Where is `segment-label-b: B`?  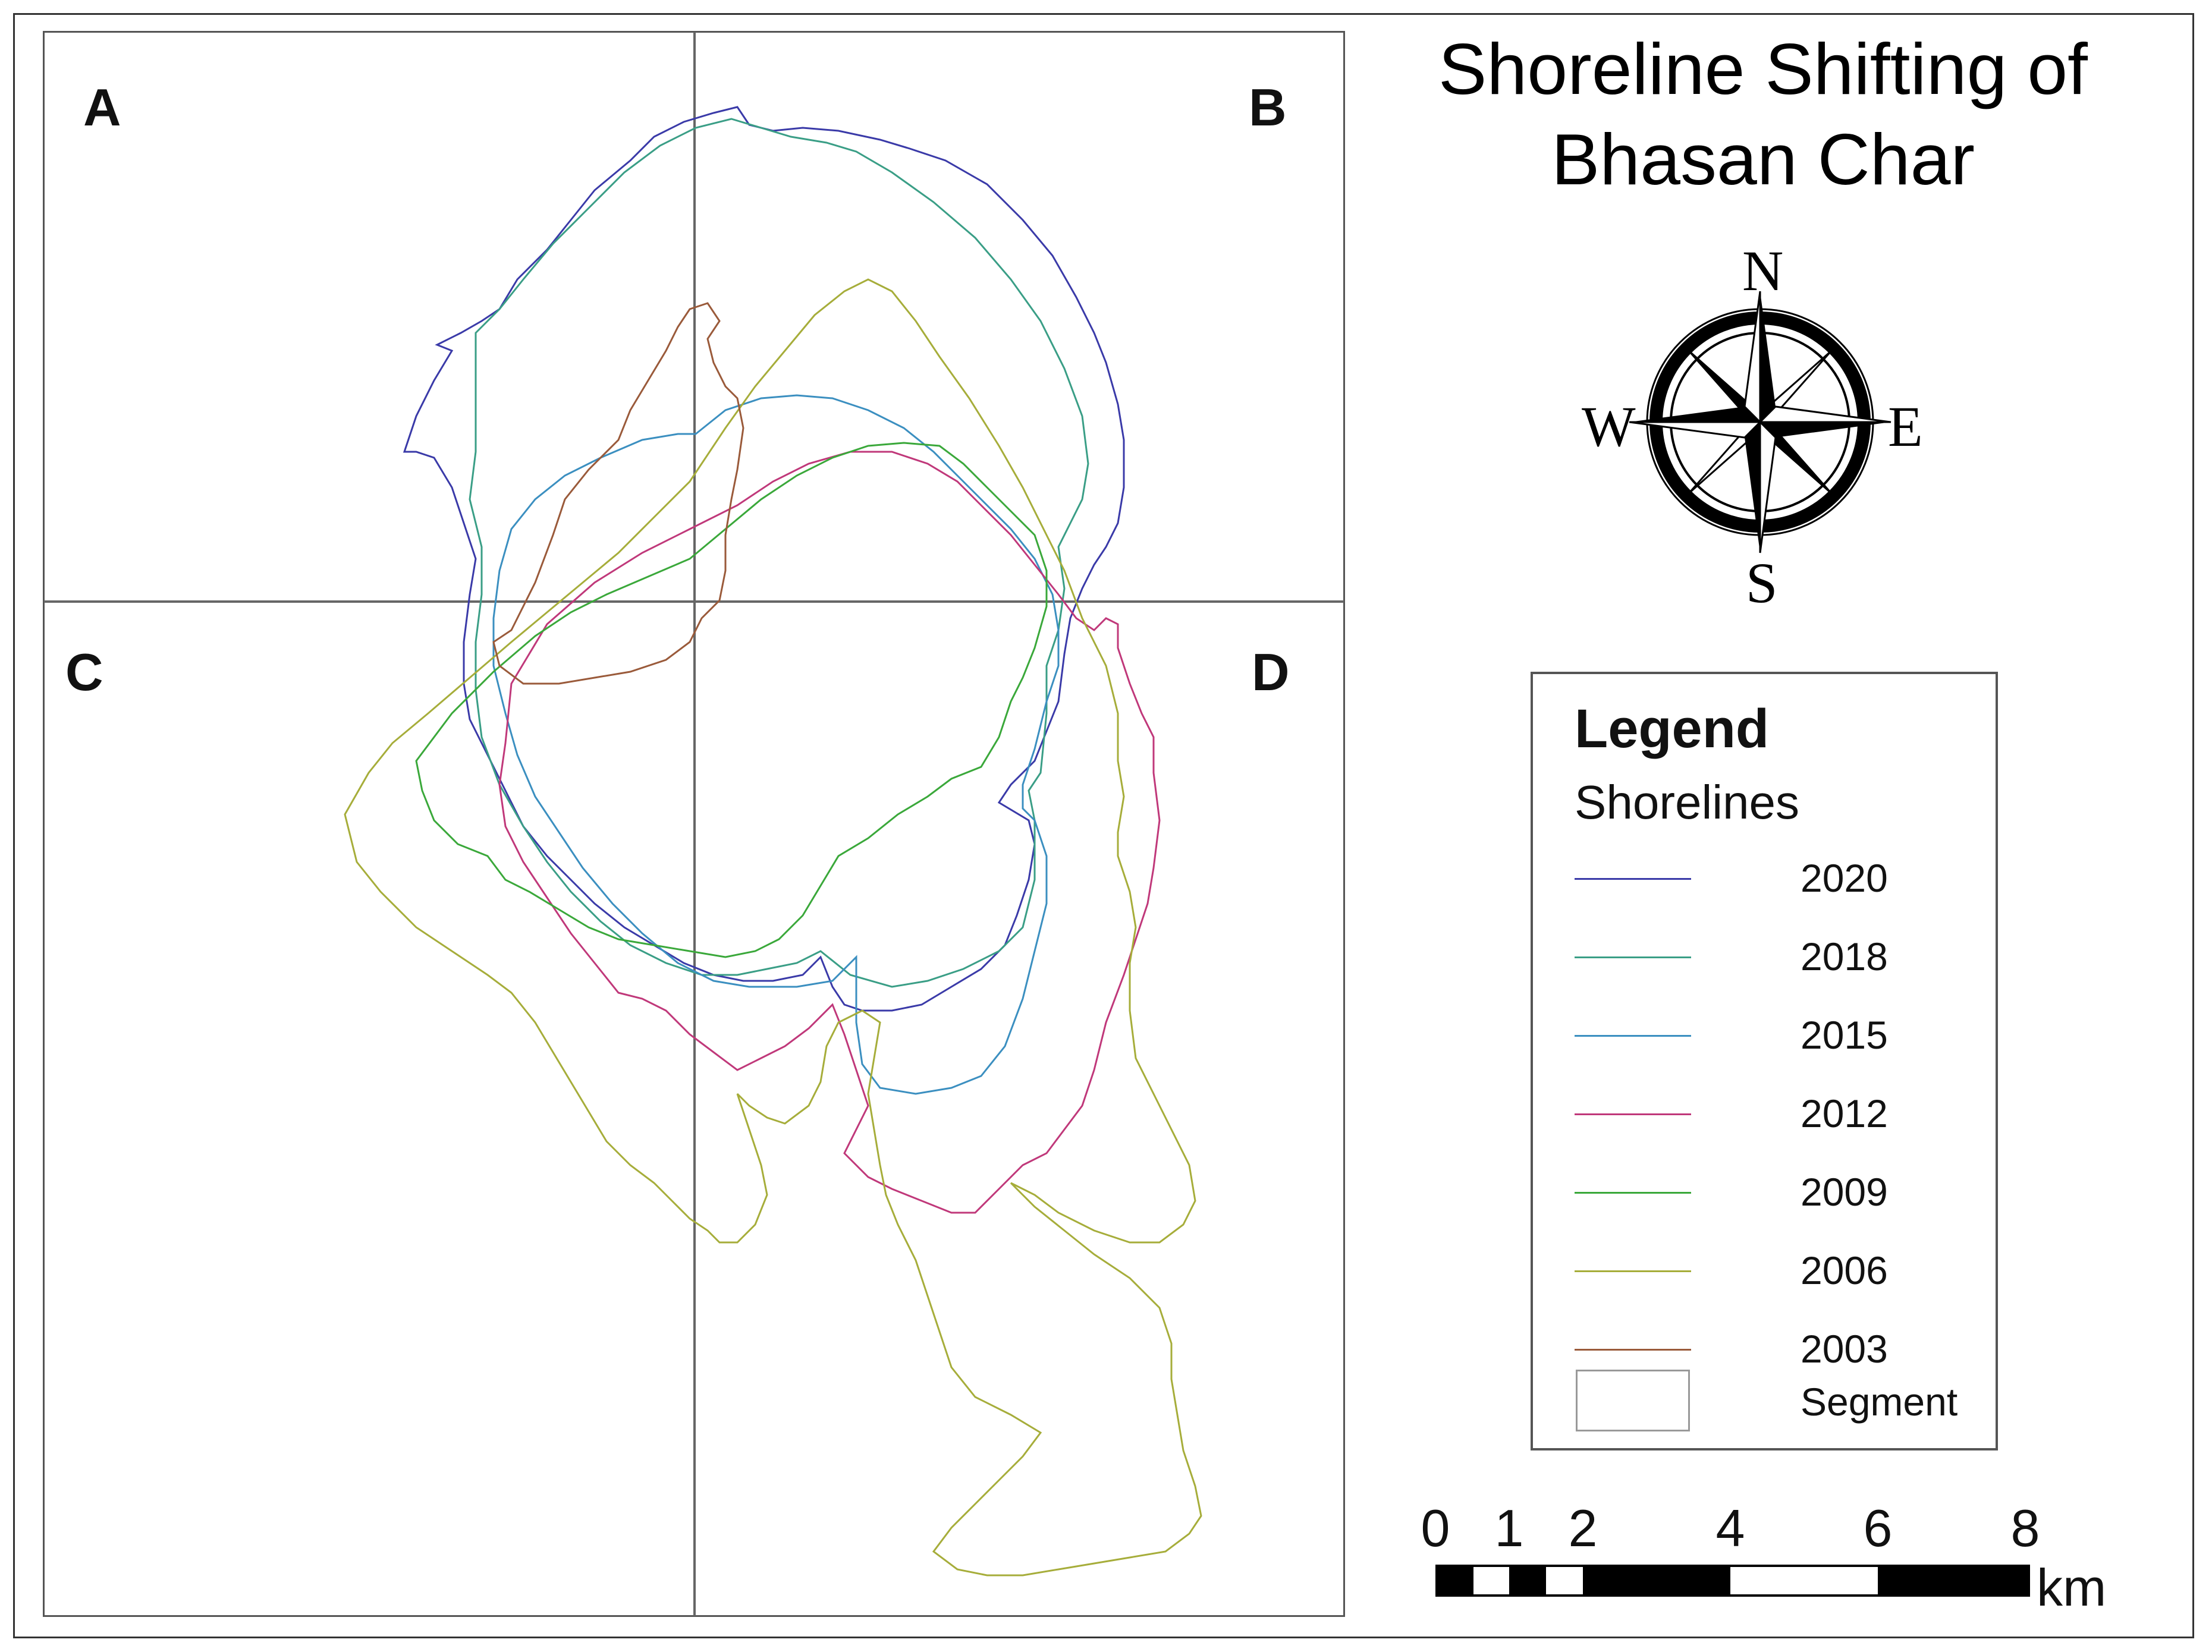 segment-label-b: B is located at coordinates (1268, 107).